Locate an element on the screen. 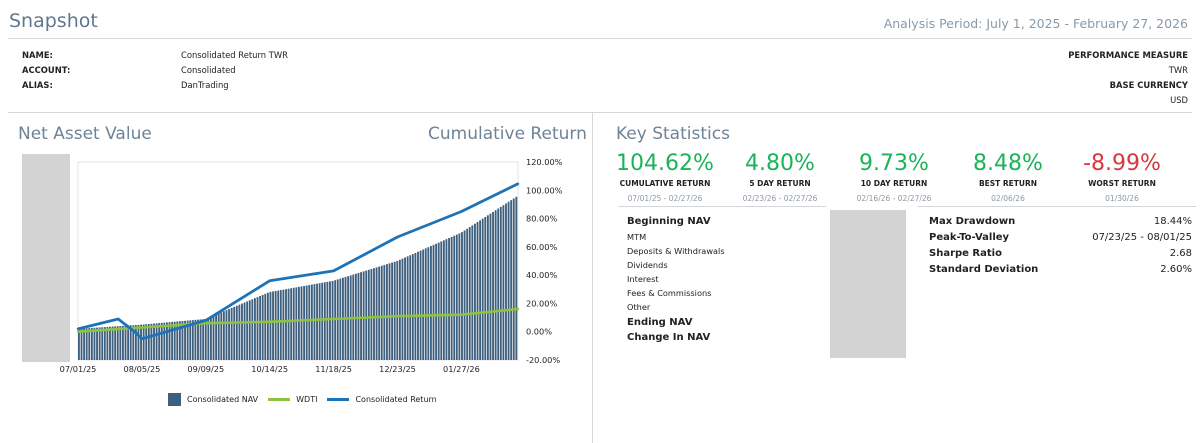 This screenshot has height=443, width=1200. wdti-line is located at coordinates (298, 320).